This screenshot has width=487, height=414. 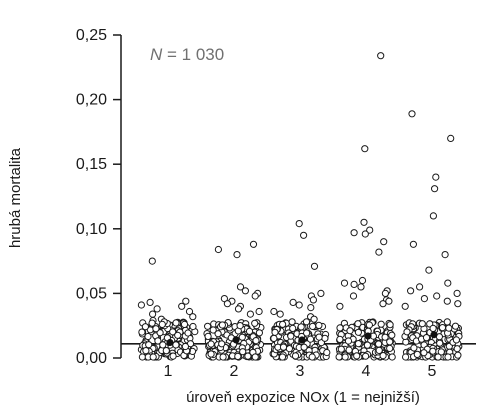 I want to click on y-tick-label: 0,15, so click(x=91, y=164).